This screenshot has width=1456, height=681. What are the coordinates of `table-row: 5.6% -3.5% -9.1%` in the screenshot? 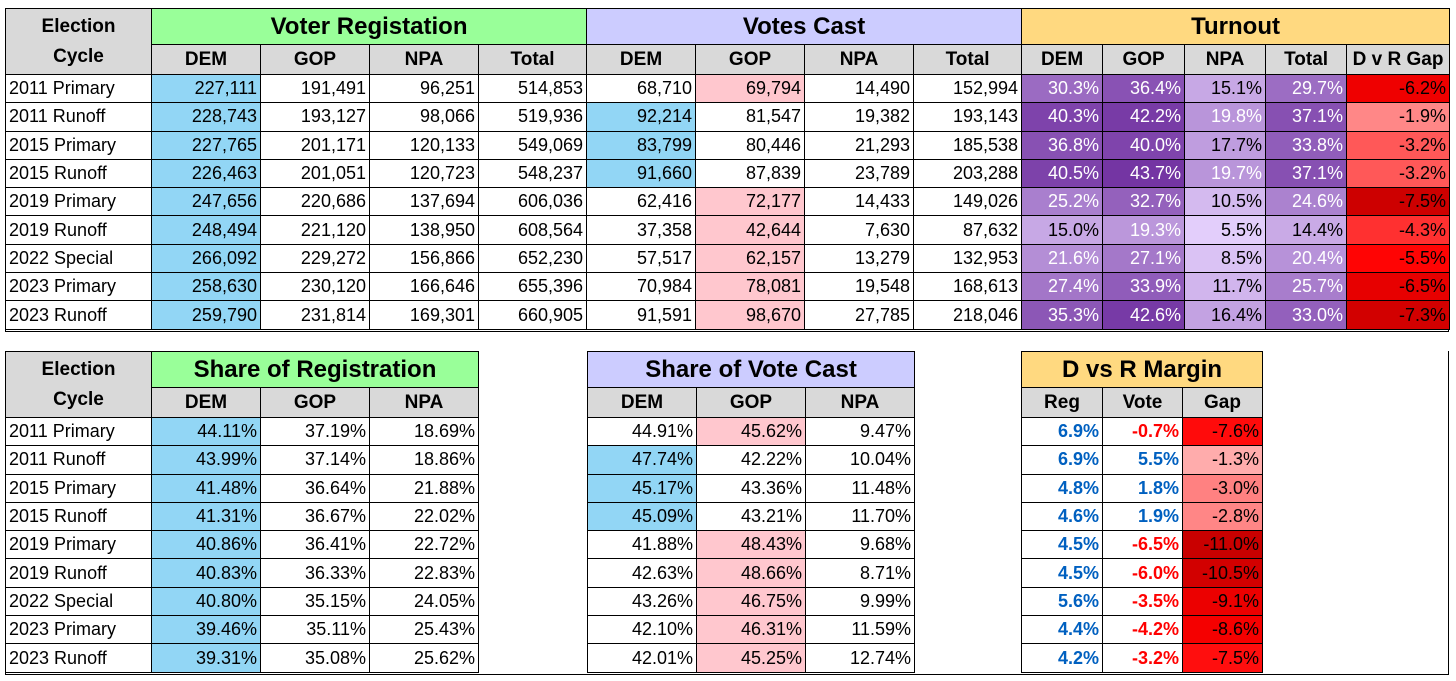 It's located at (1142, 601).